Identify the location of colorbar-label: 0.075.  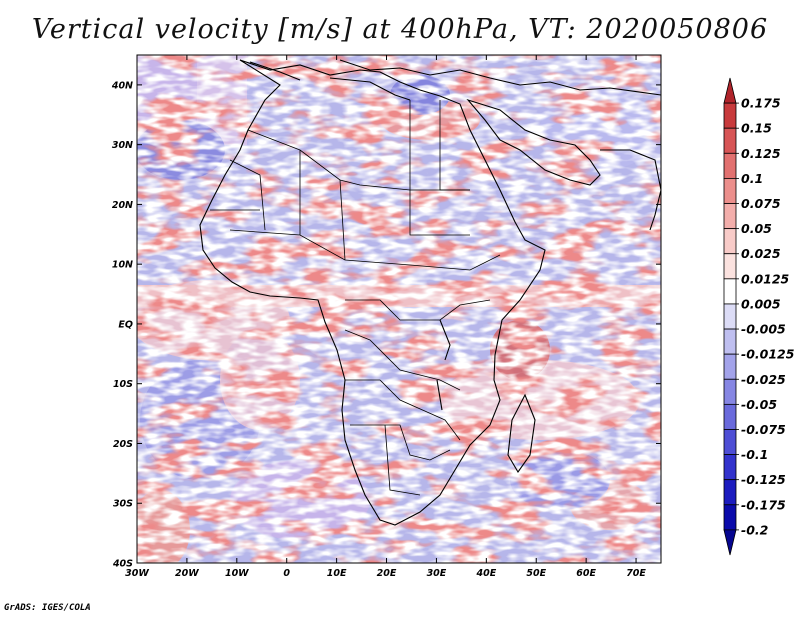
(761, 203).